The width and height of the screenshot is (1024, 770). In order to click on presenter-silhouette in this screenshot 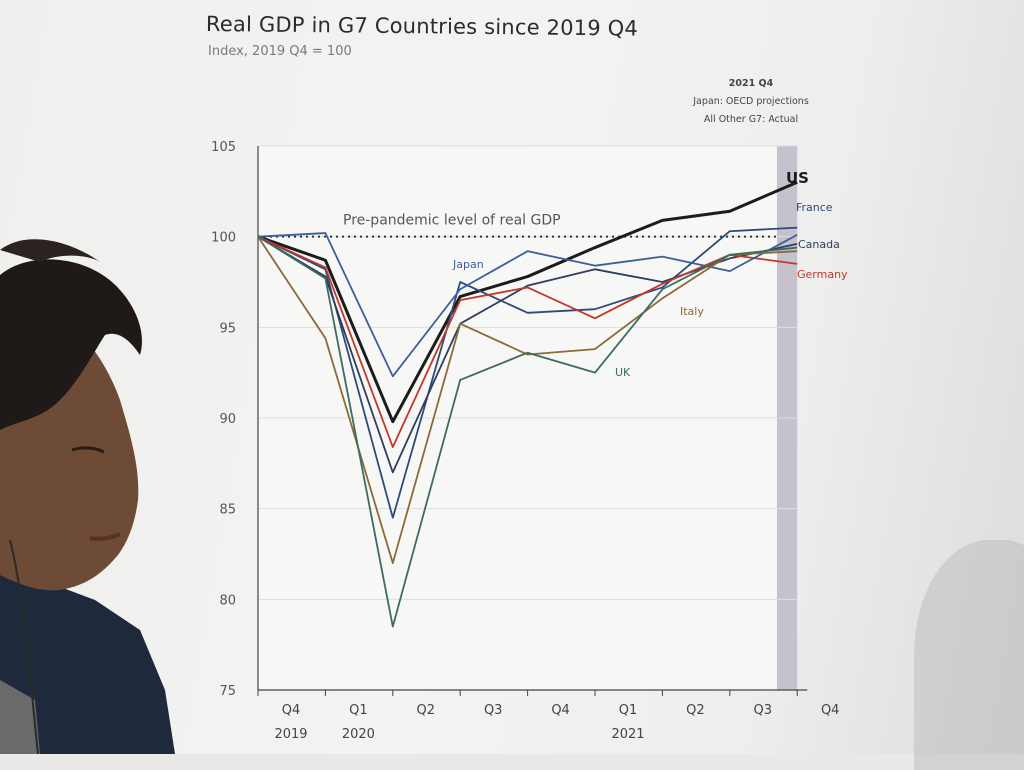, I will do `click(87, 496)`.